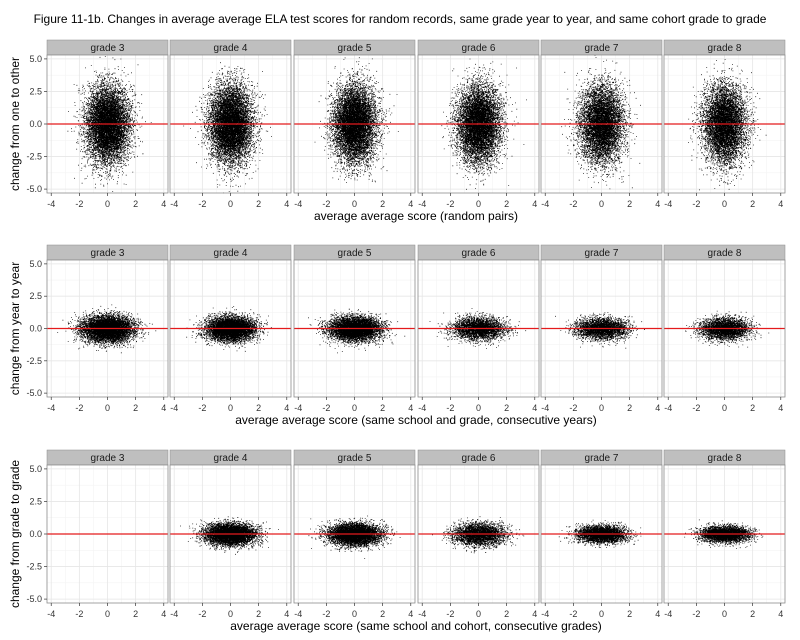  What do you see at coordinates (35, 329) in the screenshot?
I see `y-tick-label: 0.0` at bounding box center [35, 329].